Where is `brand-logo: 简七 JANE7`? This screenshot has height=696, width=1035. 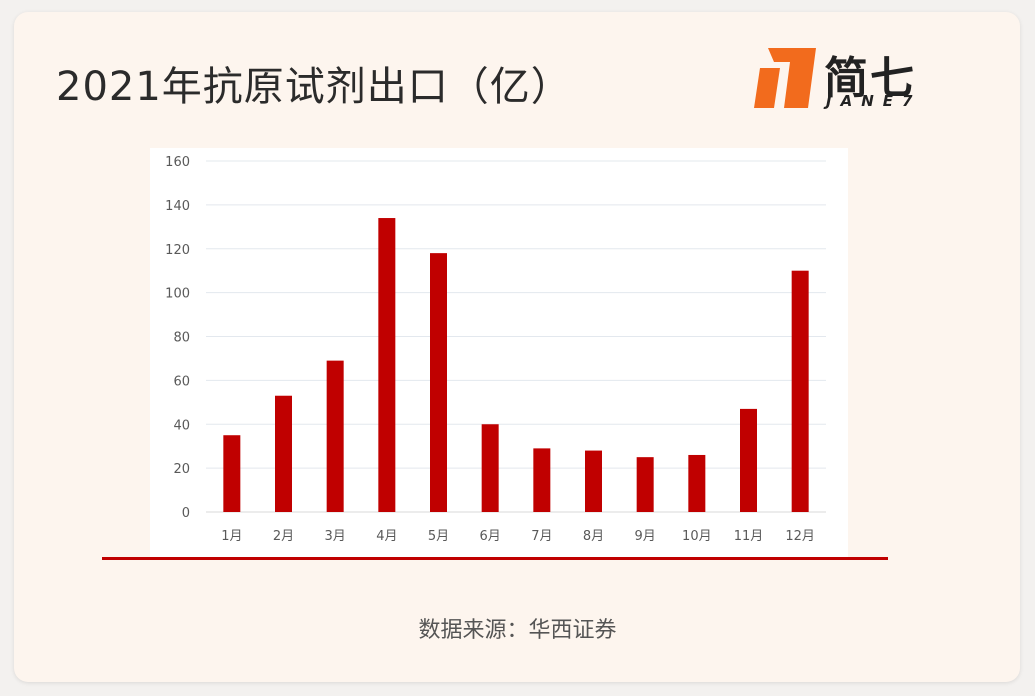 brand-logo: 简七 JANE7 is located at coordinates (844, 81).